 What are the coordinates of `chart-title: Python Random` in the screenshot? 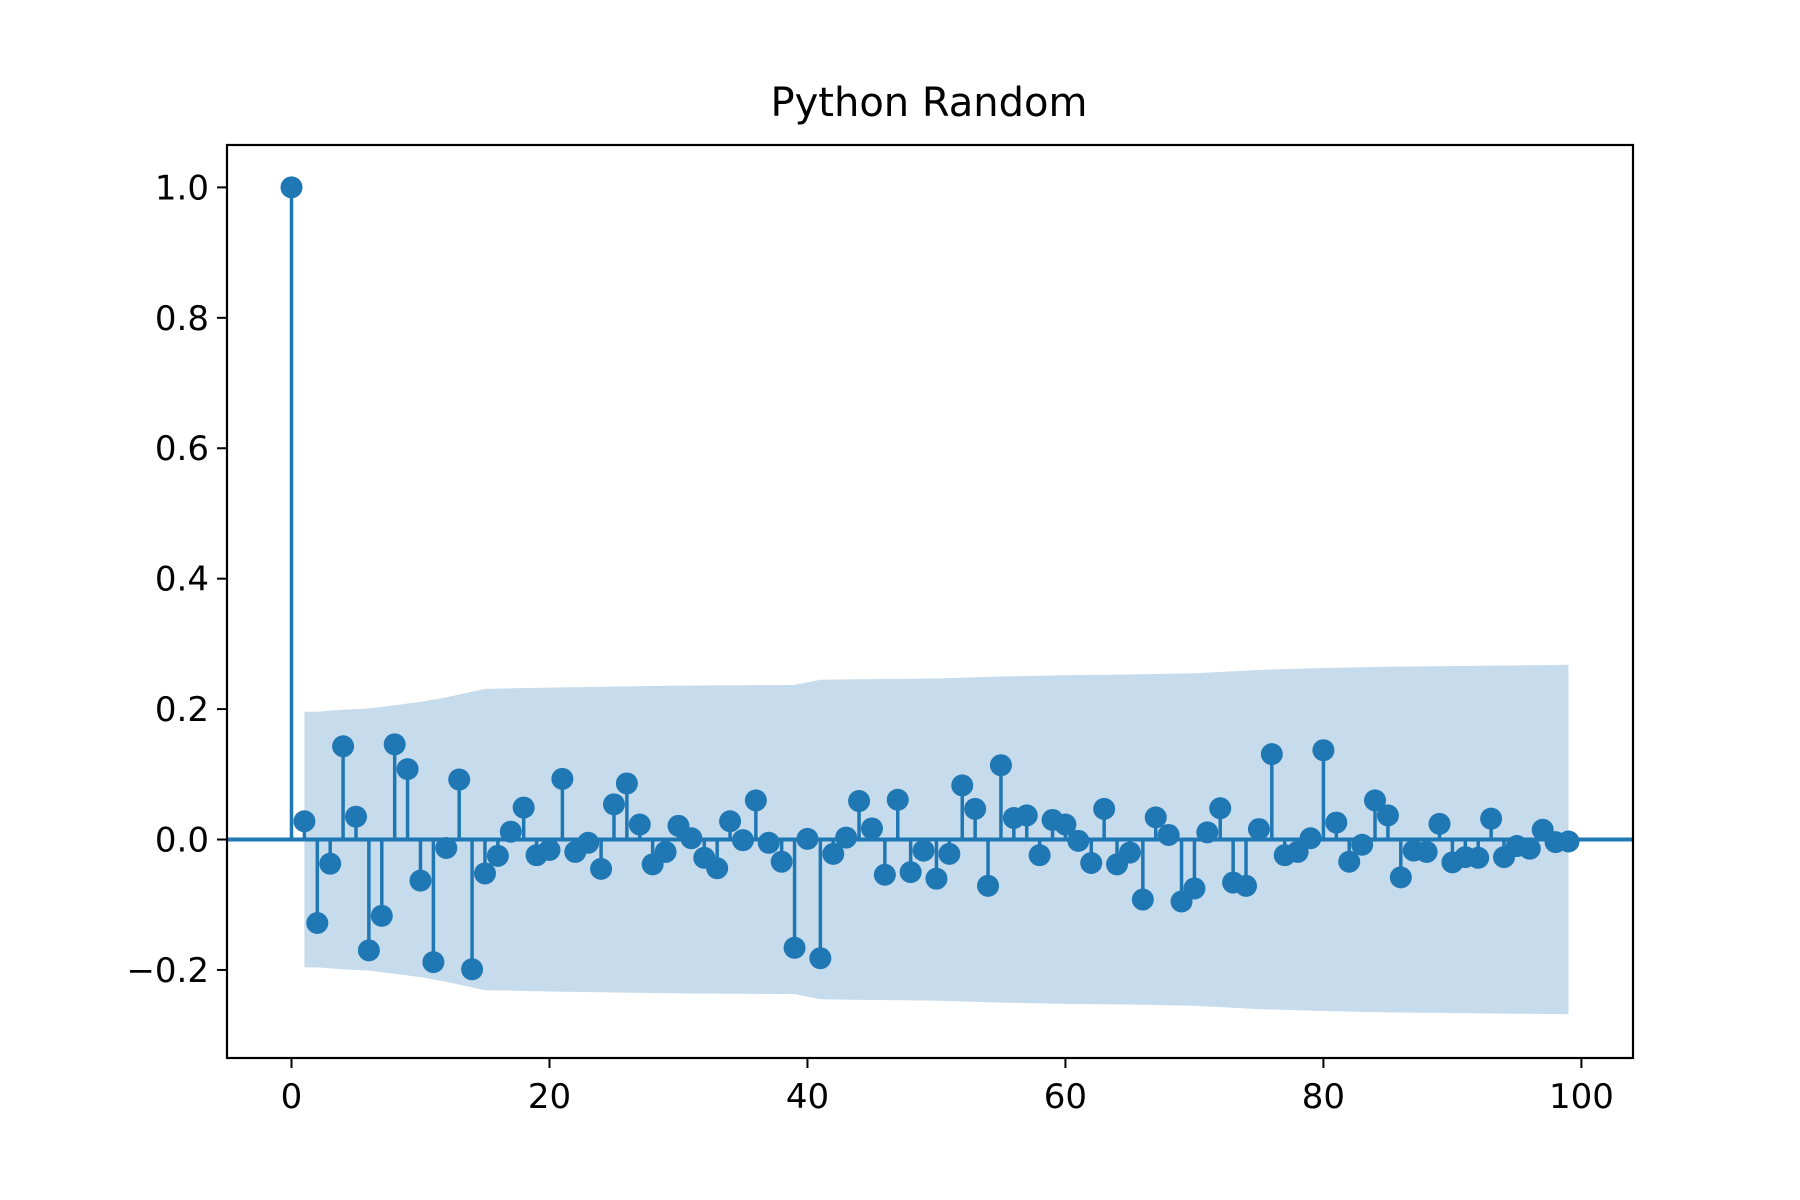 It's located at (929, 103).